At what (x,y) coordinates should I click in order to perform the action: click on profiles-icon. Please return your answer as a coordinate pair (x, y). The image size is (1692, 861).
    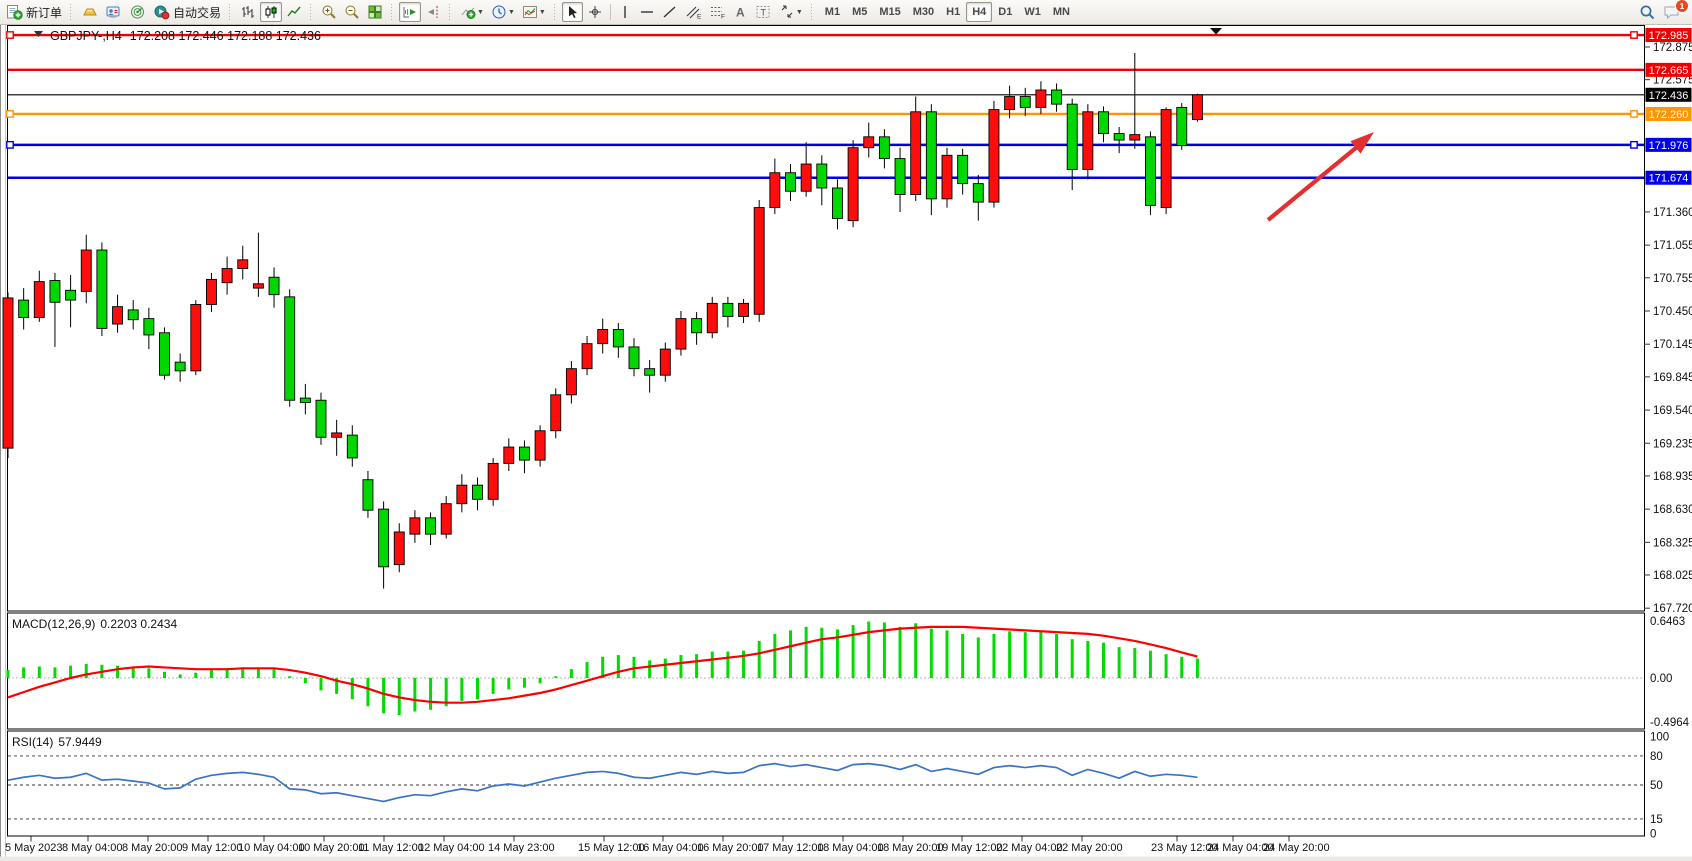
    Looking at the image, I should click on (113, 12).